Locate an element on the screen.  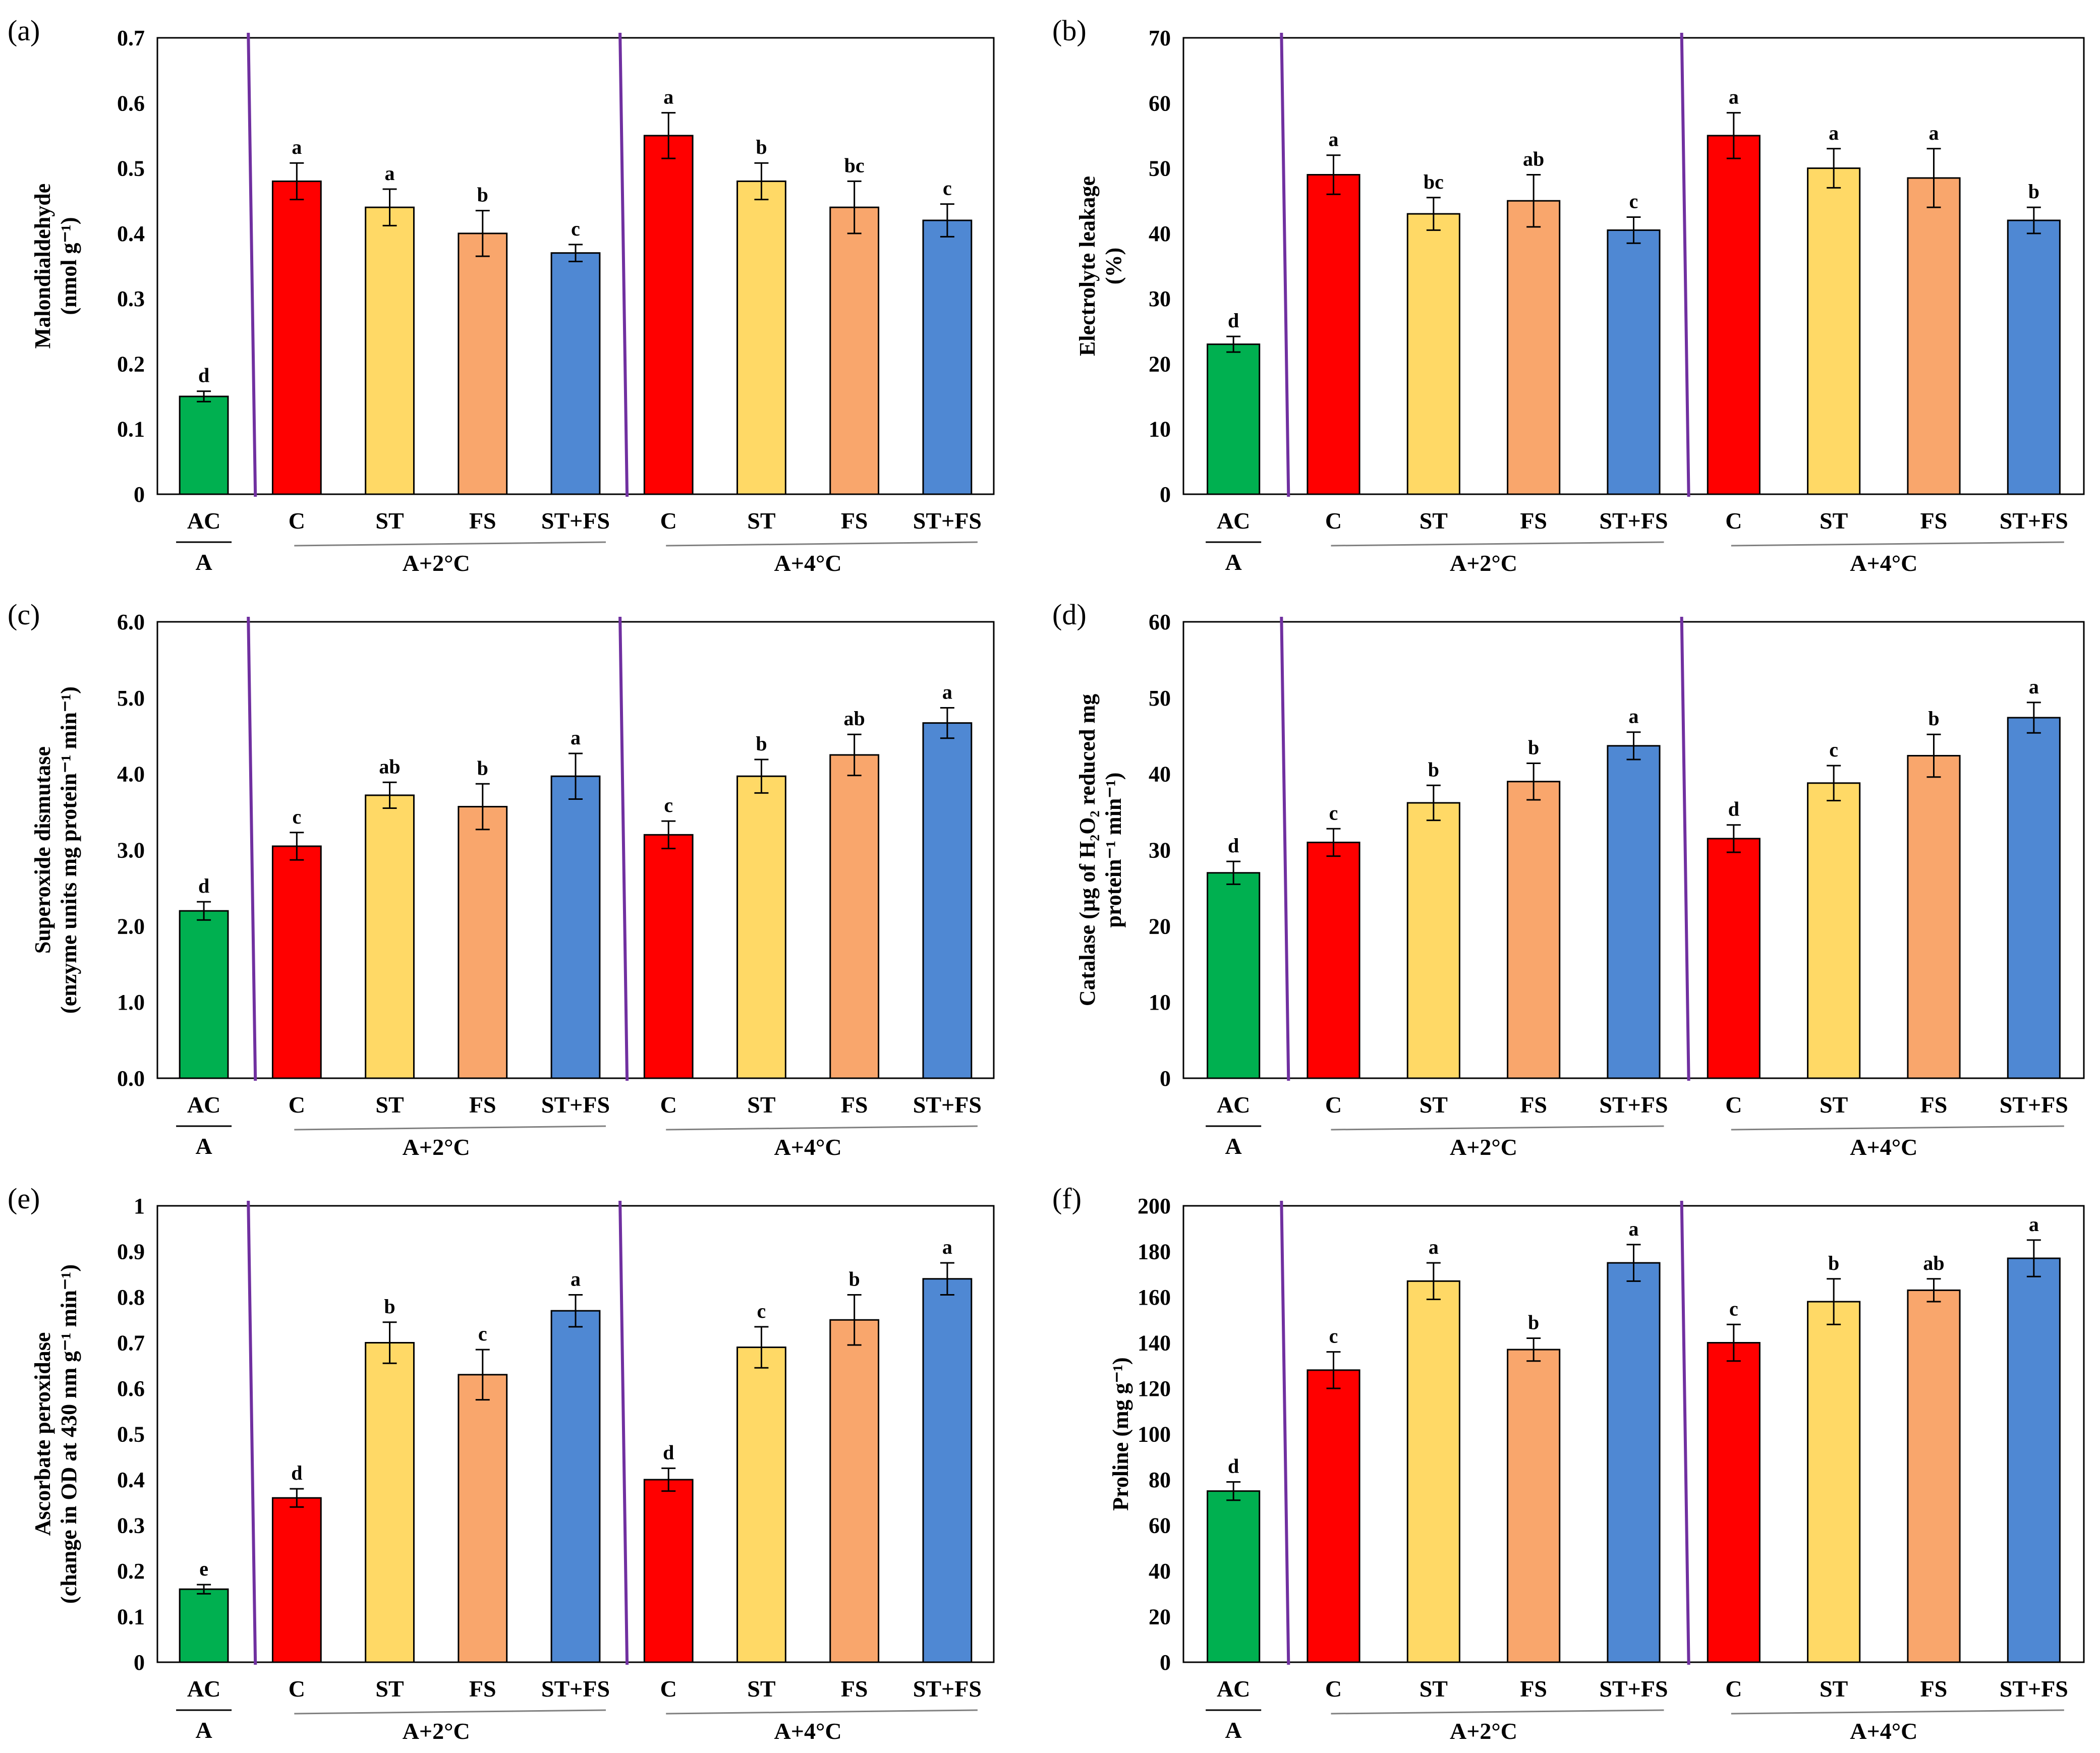
group-label: A+2°C is located at coordinates (1483, 1731).